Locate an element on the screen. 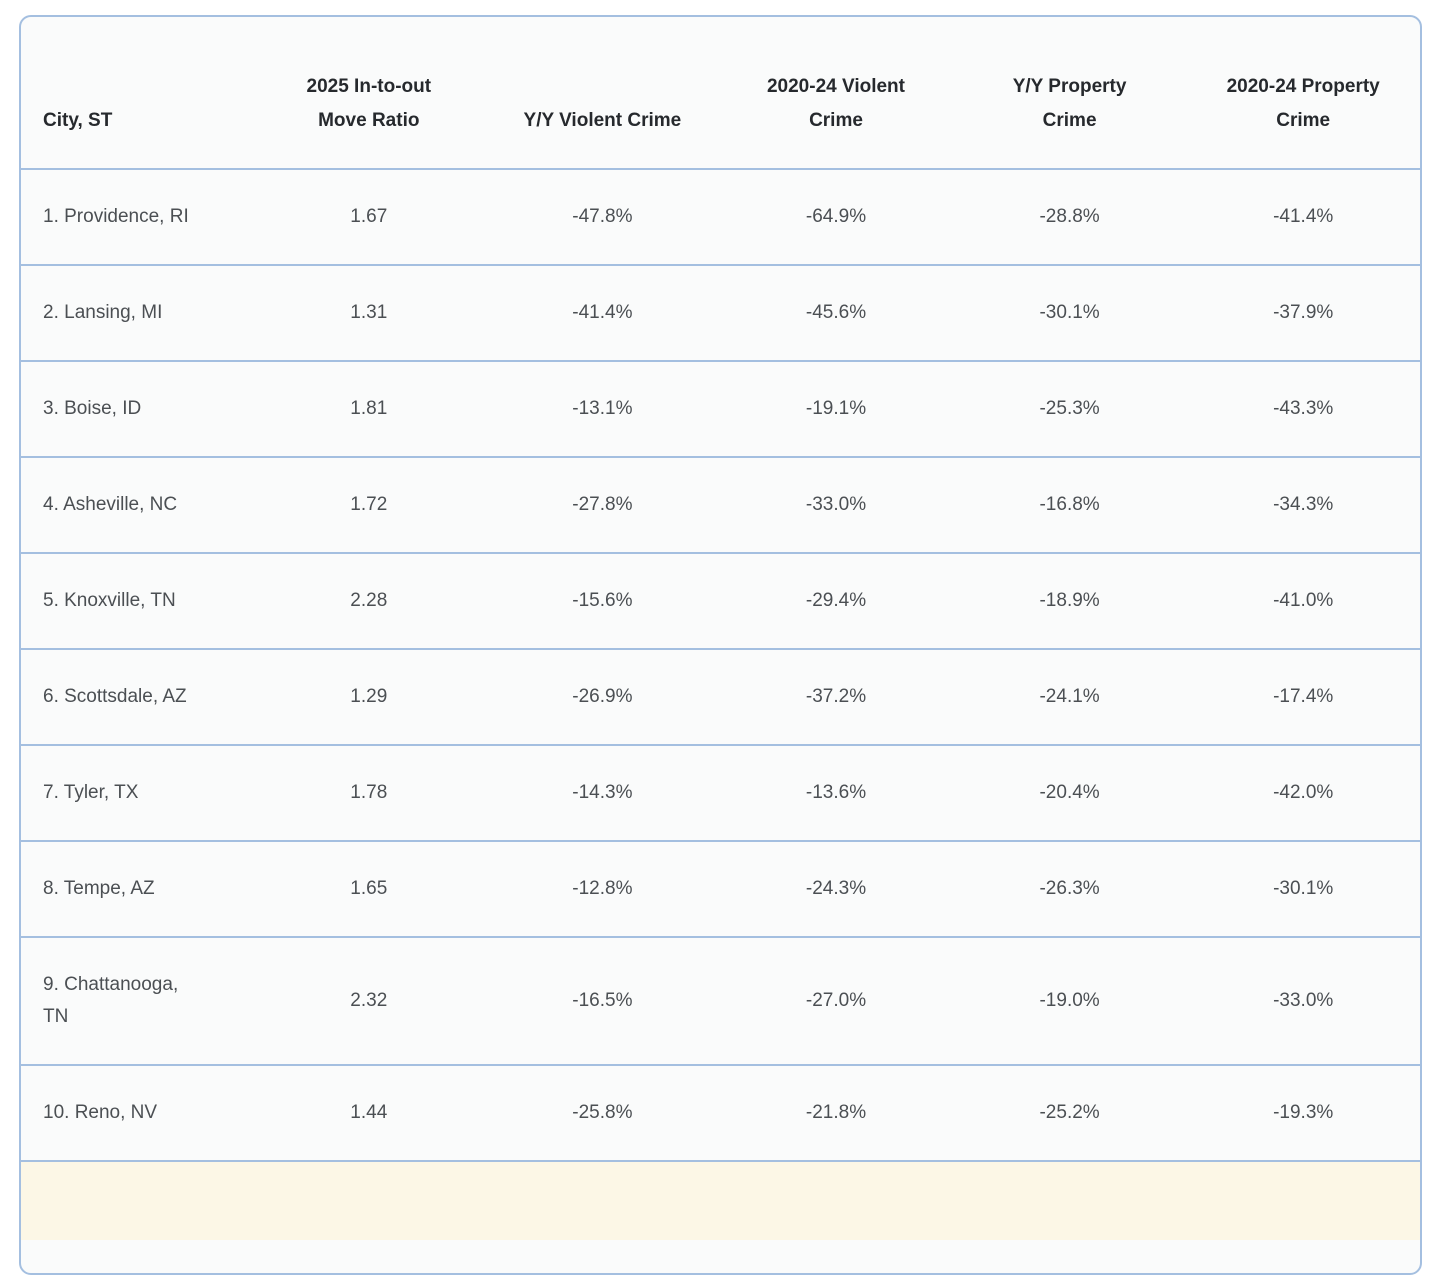  cell-city: 9. Chattanooga, TN is located at coordinates (111, 1000).